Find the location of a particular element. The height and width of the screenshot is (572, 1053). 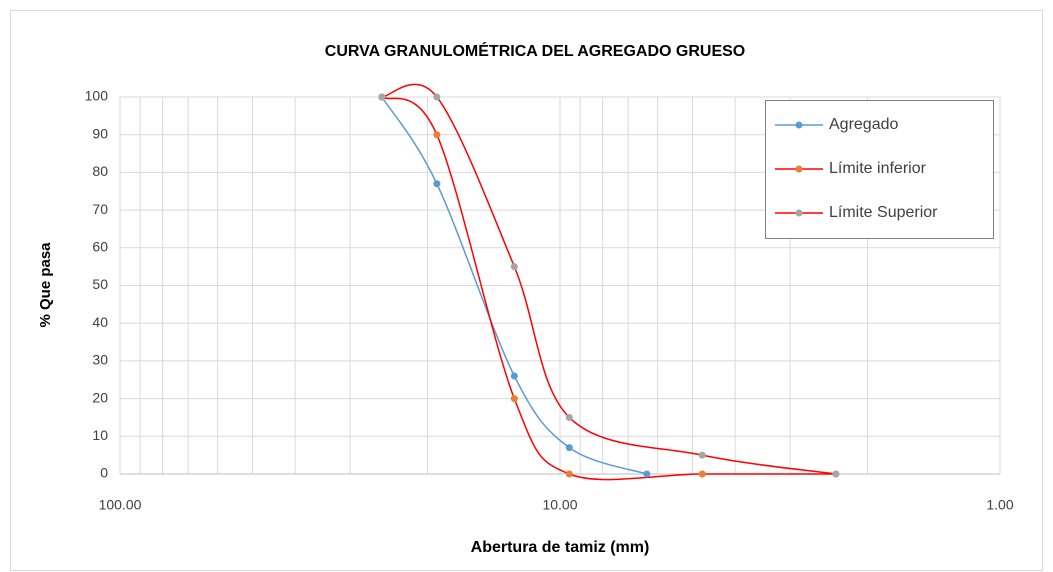

y-tick-label: 30 is located at coordinates (100, 360).